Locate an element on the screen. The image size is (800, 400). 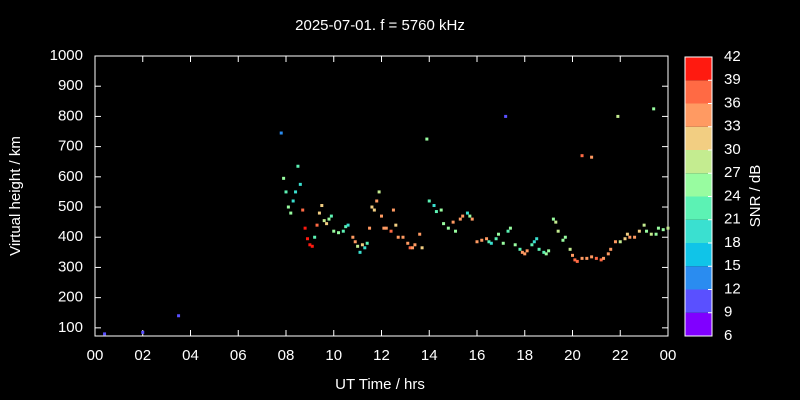
x-tick-label: 14 is located at coordinates (429, 355).